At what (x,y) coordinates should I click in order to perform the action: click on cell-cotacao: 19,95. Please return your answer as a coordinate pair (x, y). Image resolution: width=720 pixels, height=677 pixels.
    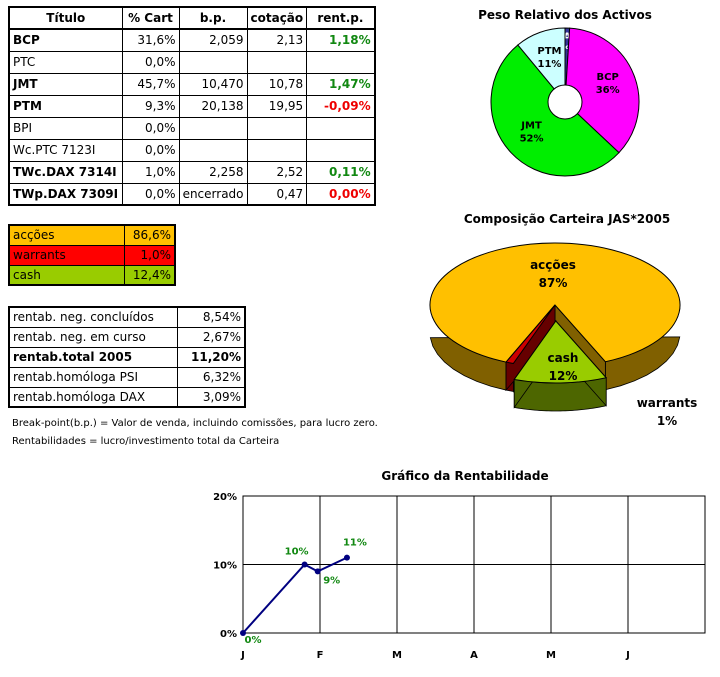
    Looking at the image, I should click on (277, 106).